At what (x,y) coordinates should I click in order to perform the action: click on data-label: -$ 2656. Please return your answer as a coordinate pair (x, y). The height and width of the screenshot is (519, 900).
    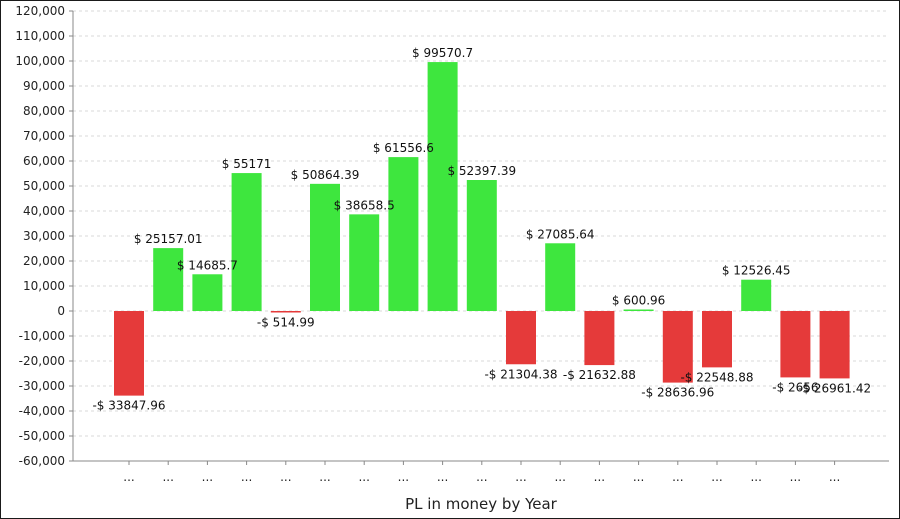
    Looking at the image, I should click on (795, 387).